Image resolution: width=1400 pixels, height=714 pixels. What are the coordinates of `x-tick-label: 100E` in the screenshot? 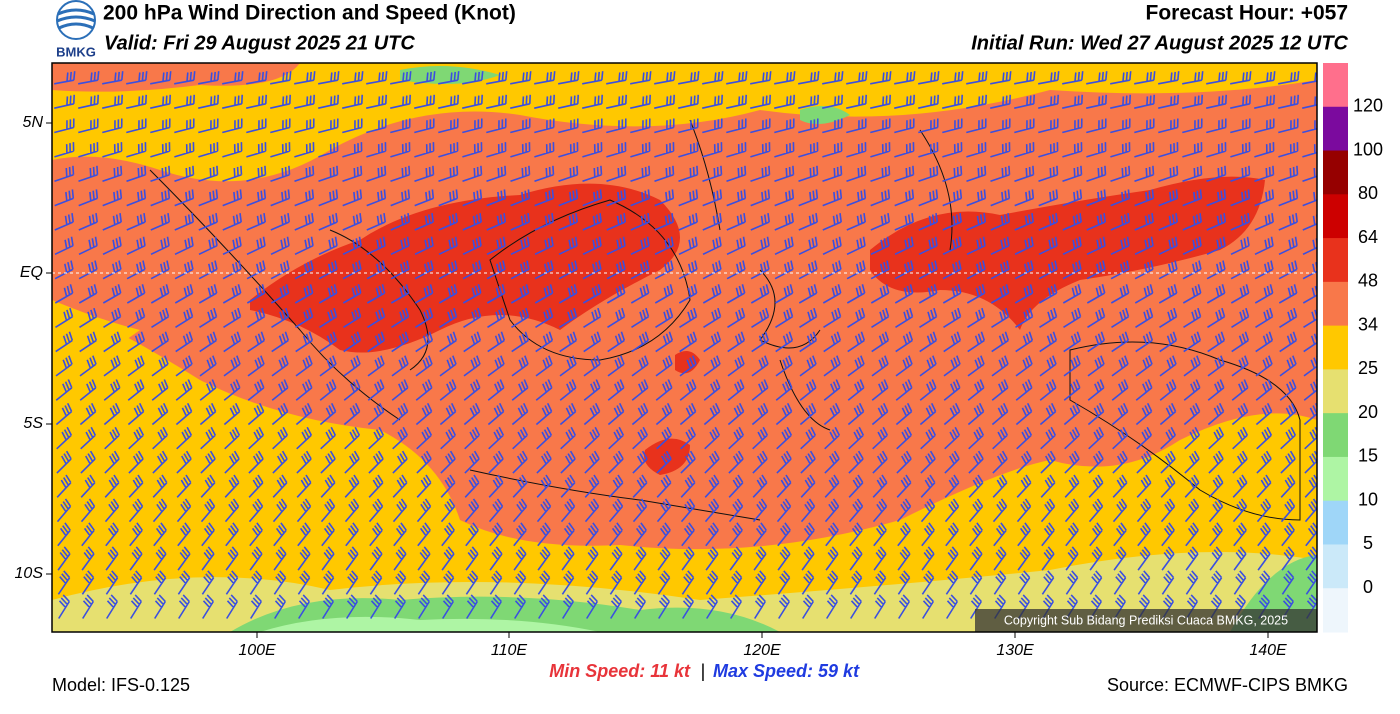 It's located at (257, 650).